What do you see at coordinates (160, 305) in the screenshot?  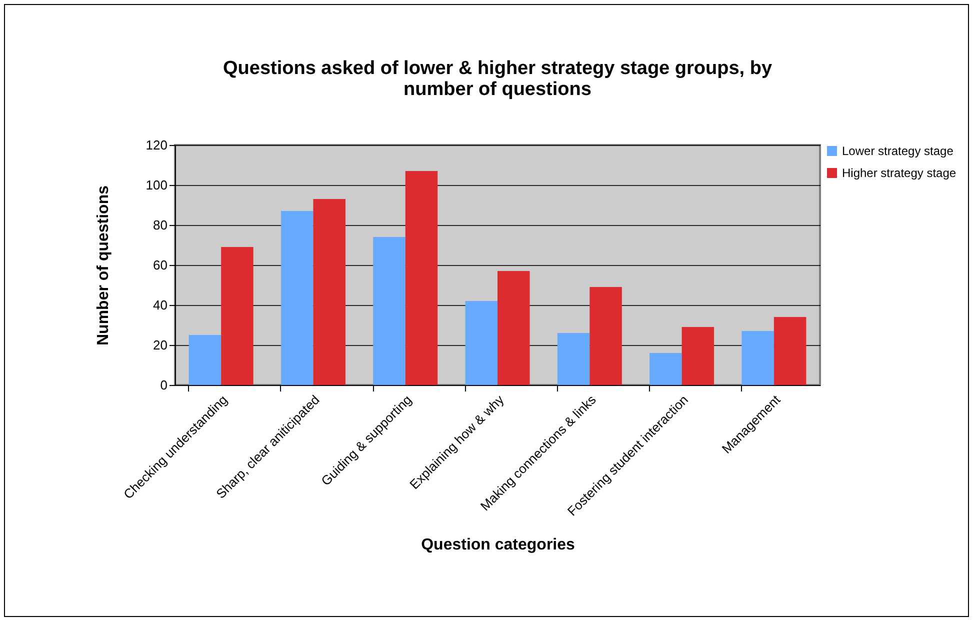 I see `y-tick-label: 40` at bounding box center [160, 305].